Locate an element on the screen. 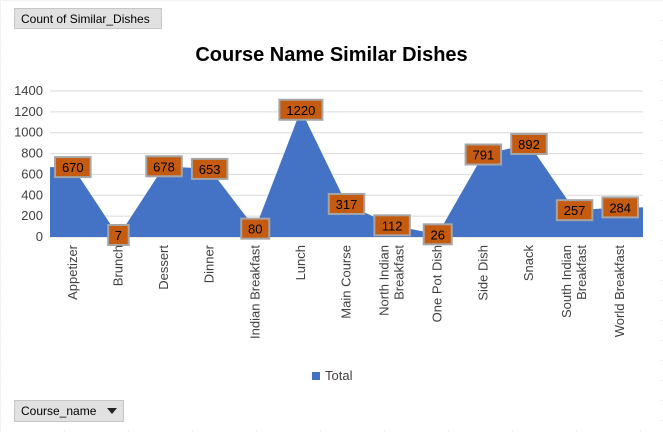 This screenshot has width=663, height=432. value-field-label: Count of Similar_Dishes is located at coordinates (85, 18).